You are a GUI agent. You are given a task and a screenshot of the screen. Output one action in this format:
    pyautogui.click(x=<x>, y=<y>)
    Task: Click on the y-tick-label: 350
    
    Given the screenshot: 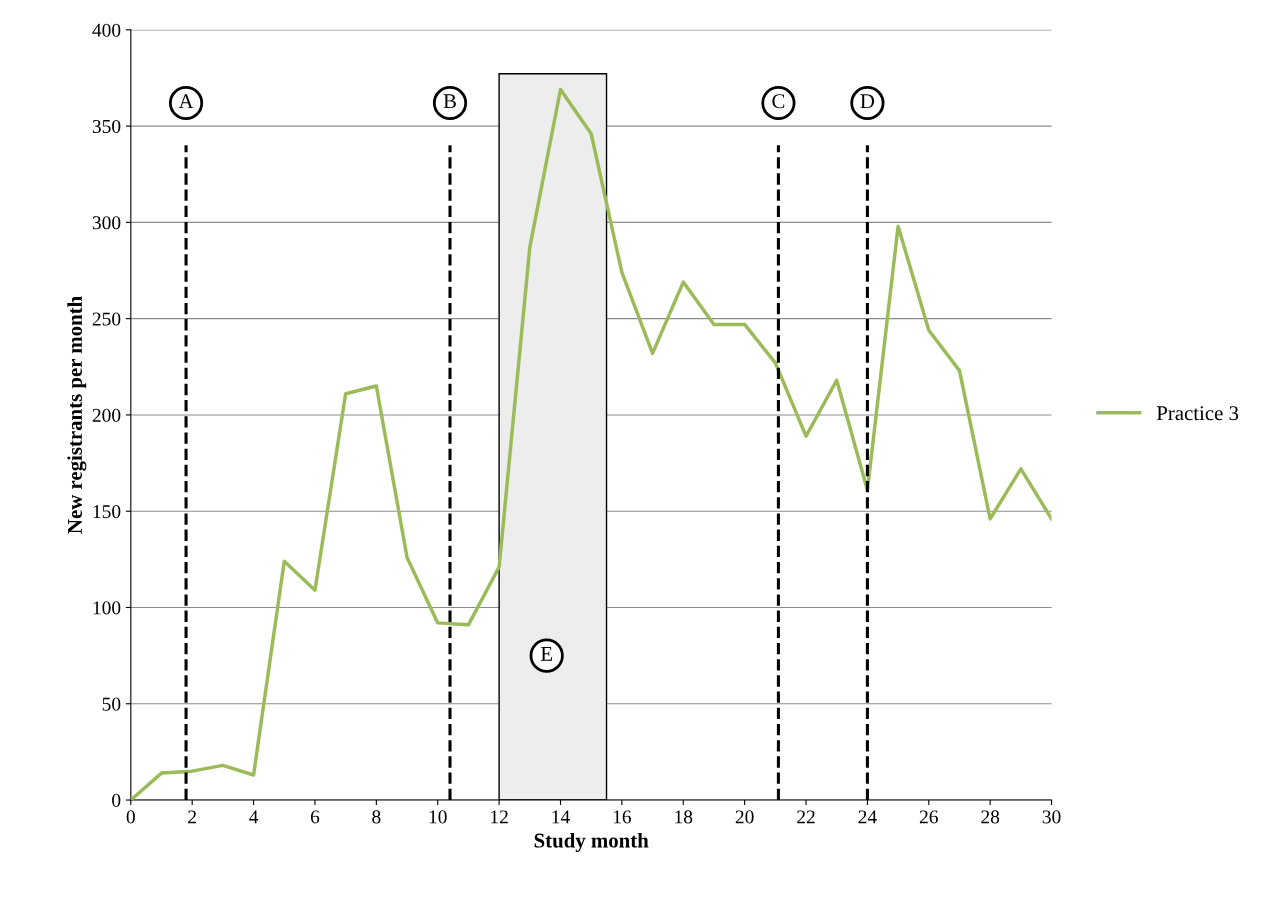 What is the action you would take?
    pyautogui.click(x=106, y=126)
    